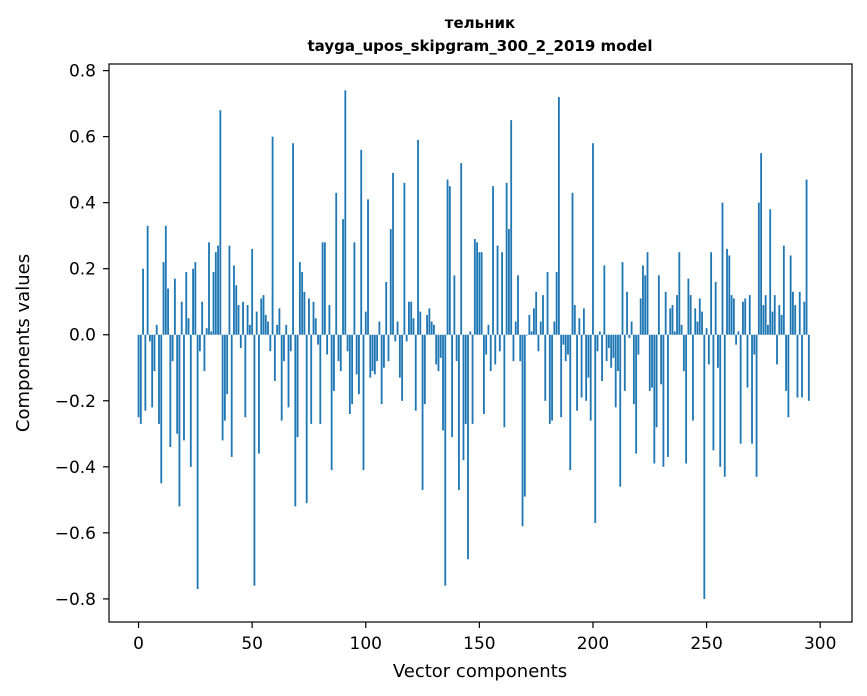 The width and height of the screenshot is (867, 696). What do you see at coordinates (480, 23) in the screenshot?
I see `chart-title: тельник` at bounding box center [480, 23].